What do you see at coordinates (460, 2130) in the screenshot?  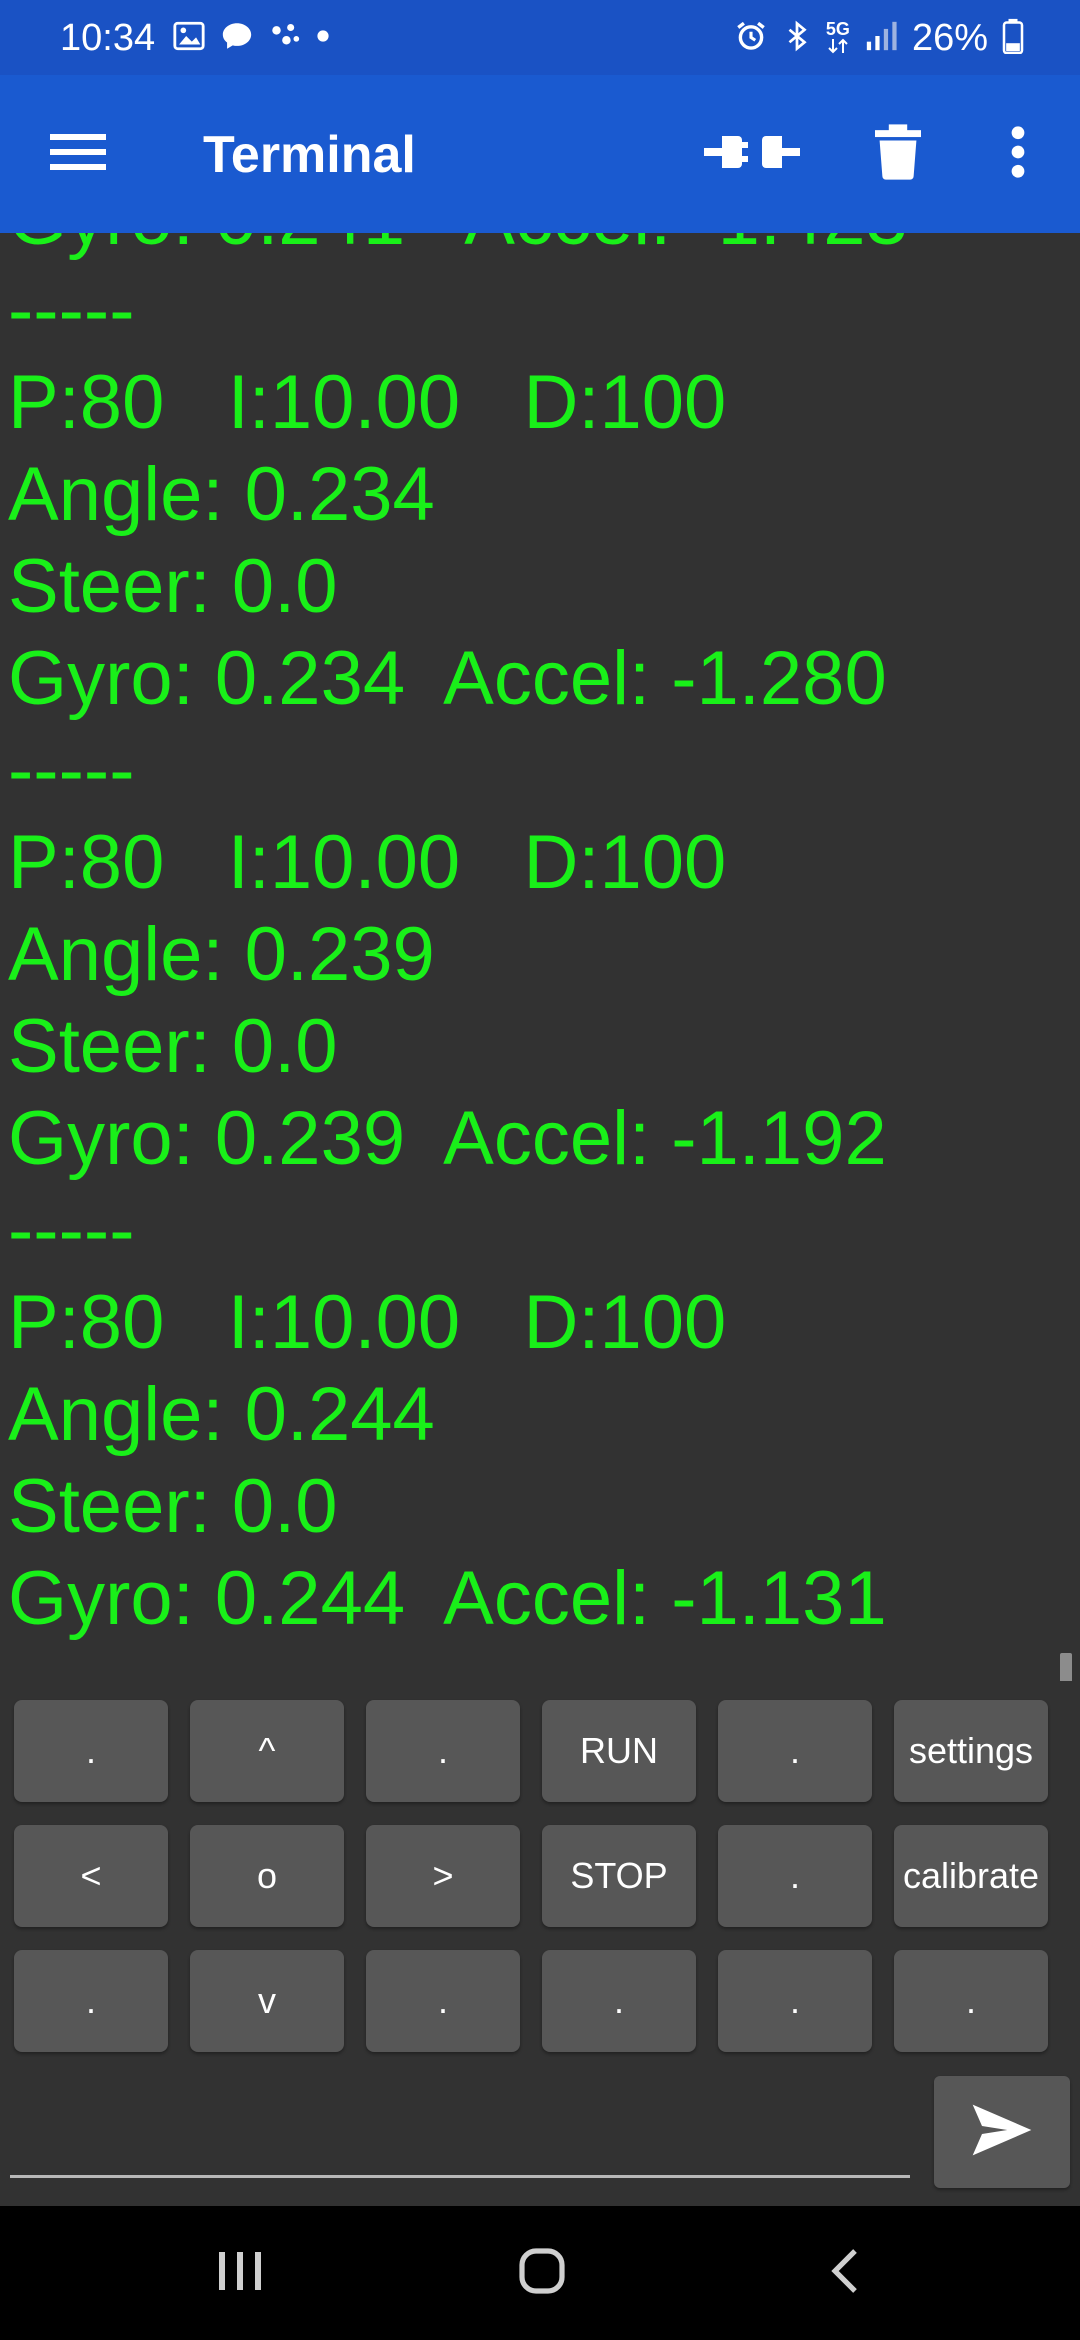 I see `send-text-input` at bounding box center [460, 2130].